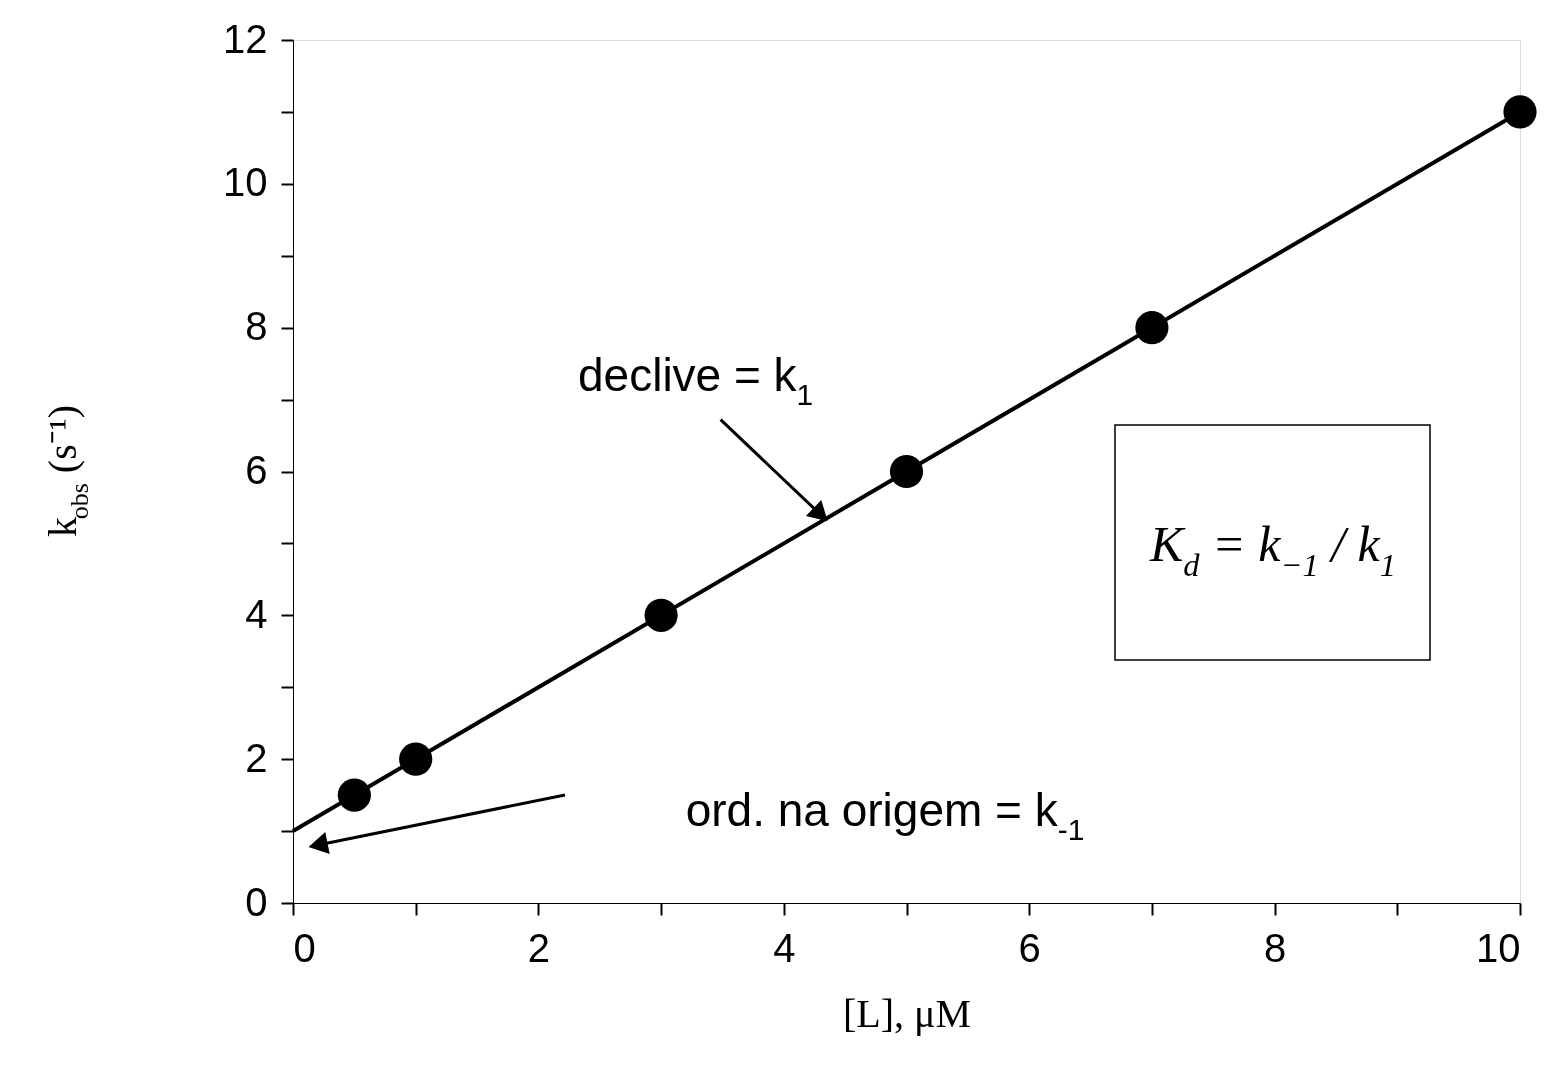 Image resolution: width=1567 pixels, height=1087 pixels. What do you see at coordinates (256, 901) in the screenshot?
I see `y-tick-label: 0` at bounding box center [256, 901].